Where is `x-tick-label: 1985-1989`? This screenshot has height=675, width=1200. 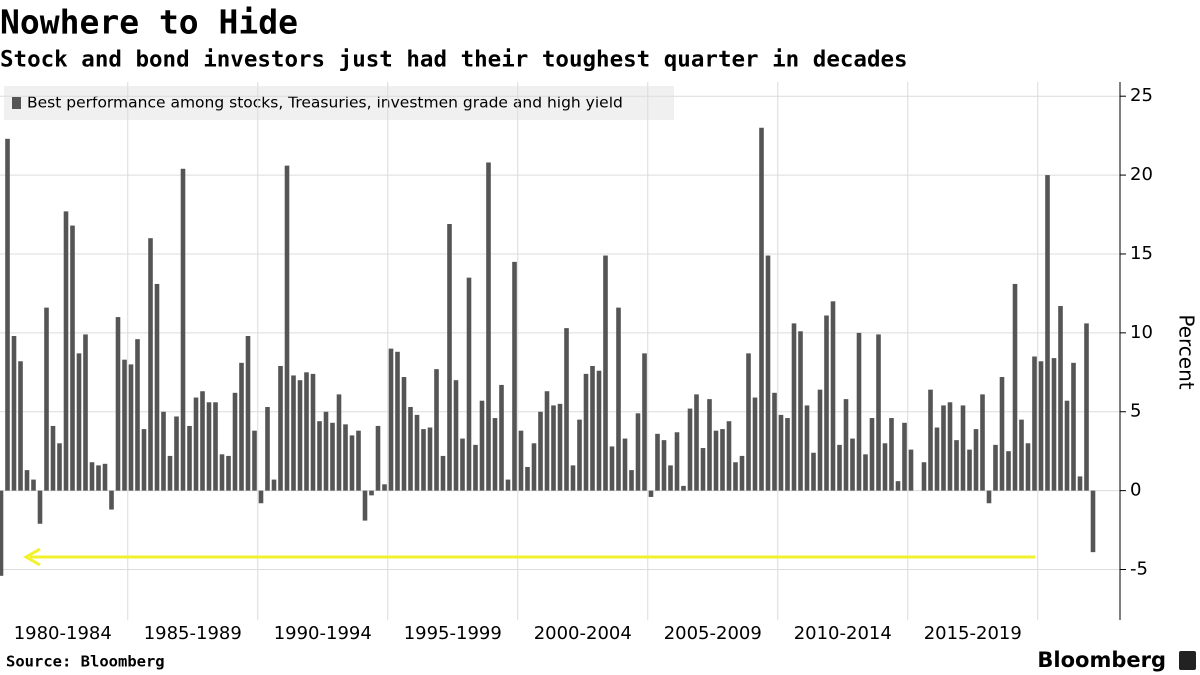 x-tick-label: 1985-1989 is located at coordinates (193, 633).